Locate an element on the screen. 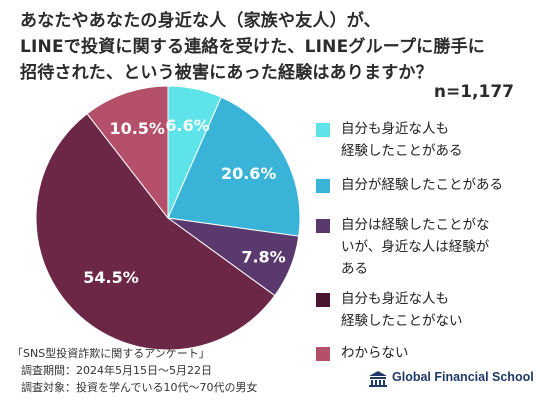  legend-label-4-line-2: 経験したことがない is located at coordinates (402, 321).